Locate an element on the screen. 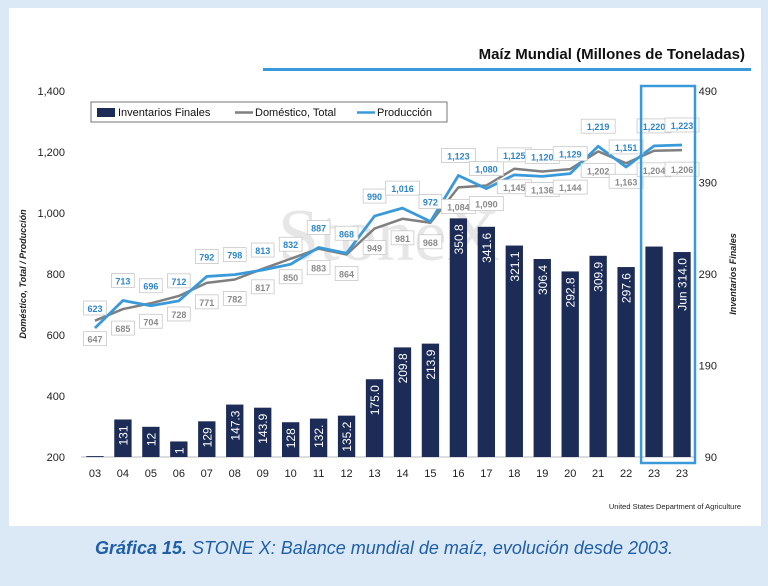 The width and height of the screenshot is (768, 586). domestic-data-label: 968 is located at coordinates (430, 243).